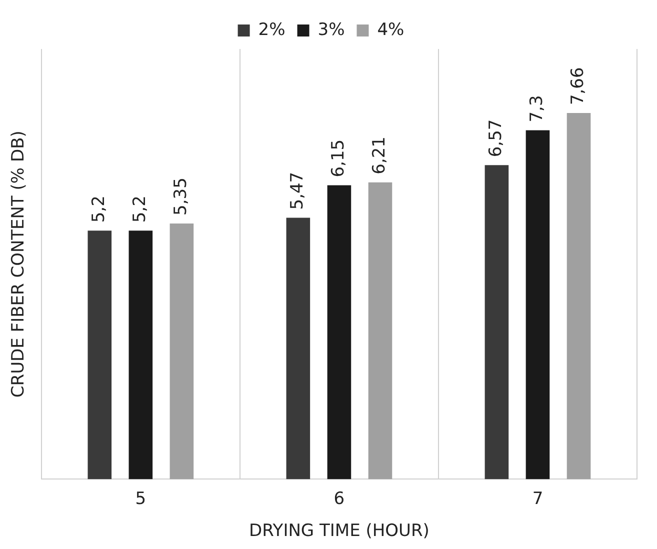 The height and width of the screenshot is (549, 657). Describe the element at coordinates (390, 30) in the screenshot. I see `legend-label: 4%` at that location.